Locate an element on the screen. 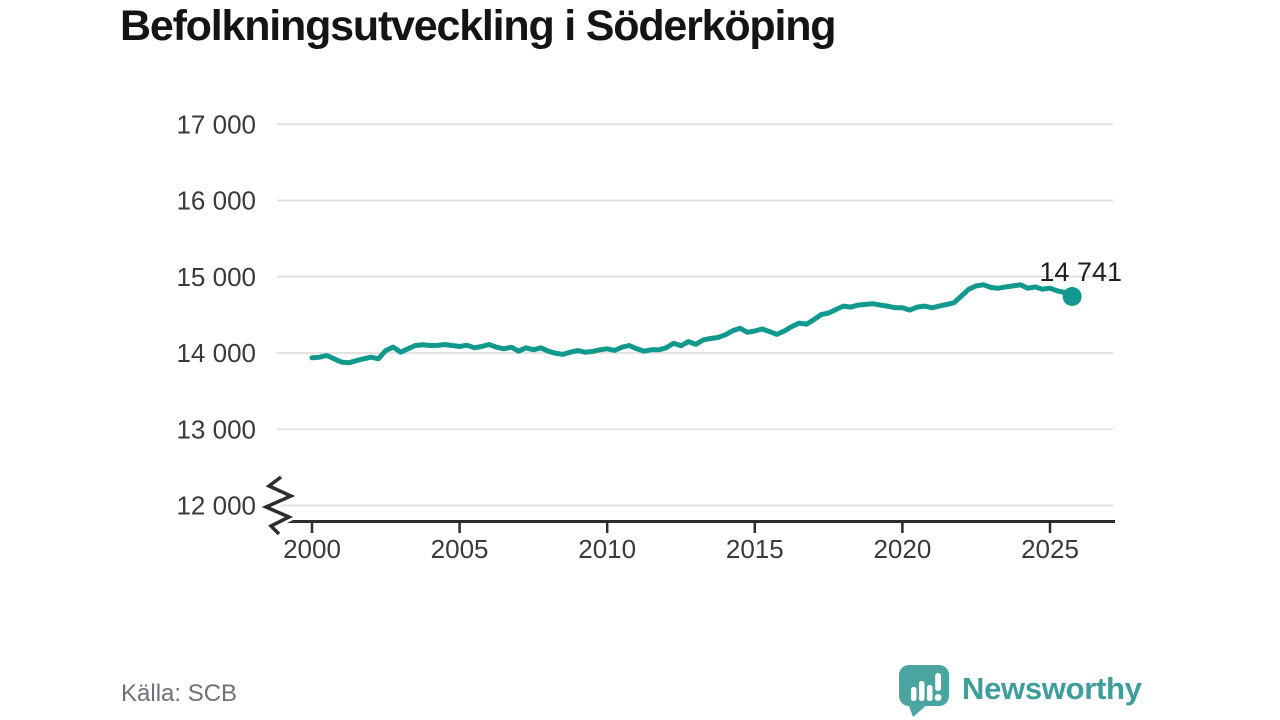  x-axis-tick-label: 2015 is located at coordinates (755, 549).